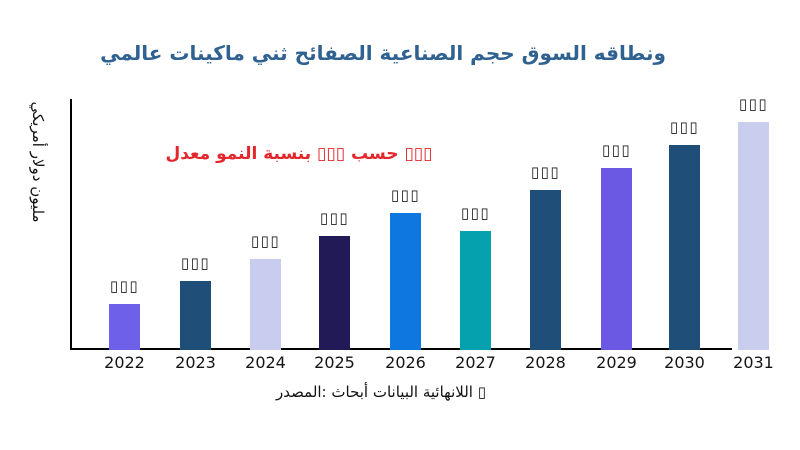 This screenshot has height=450, width=800. I want to click on growth-rate-annotation: ▯▯▯ حسب ▯▯▯ بنسبة النمو معدل, so click(299, 154).